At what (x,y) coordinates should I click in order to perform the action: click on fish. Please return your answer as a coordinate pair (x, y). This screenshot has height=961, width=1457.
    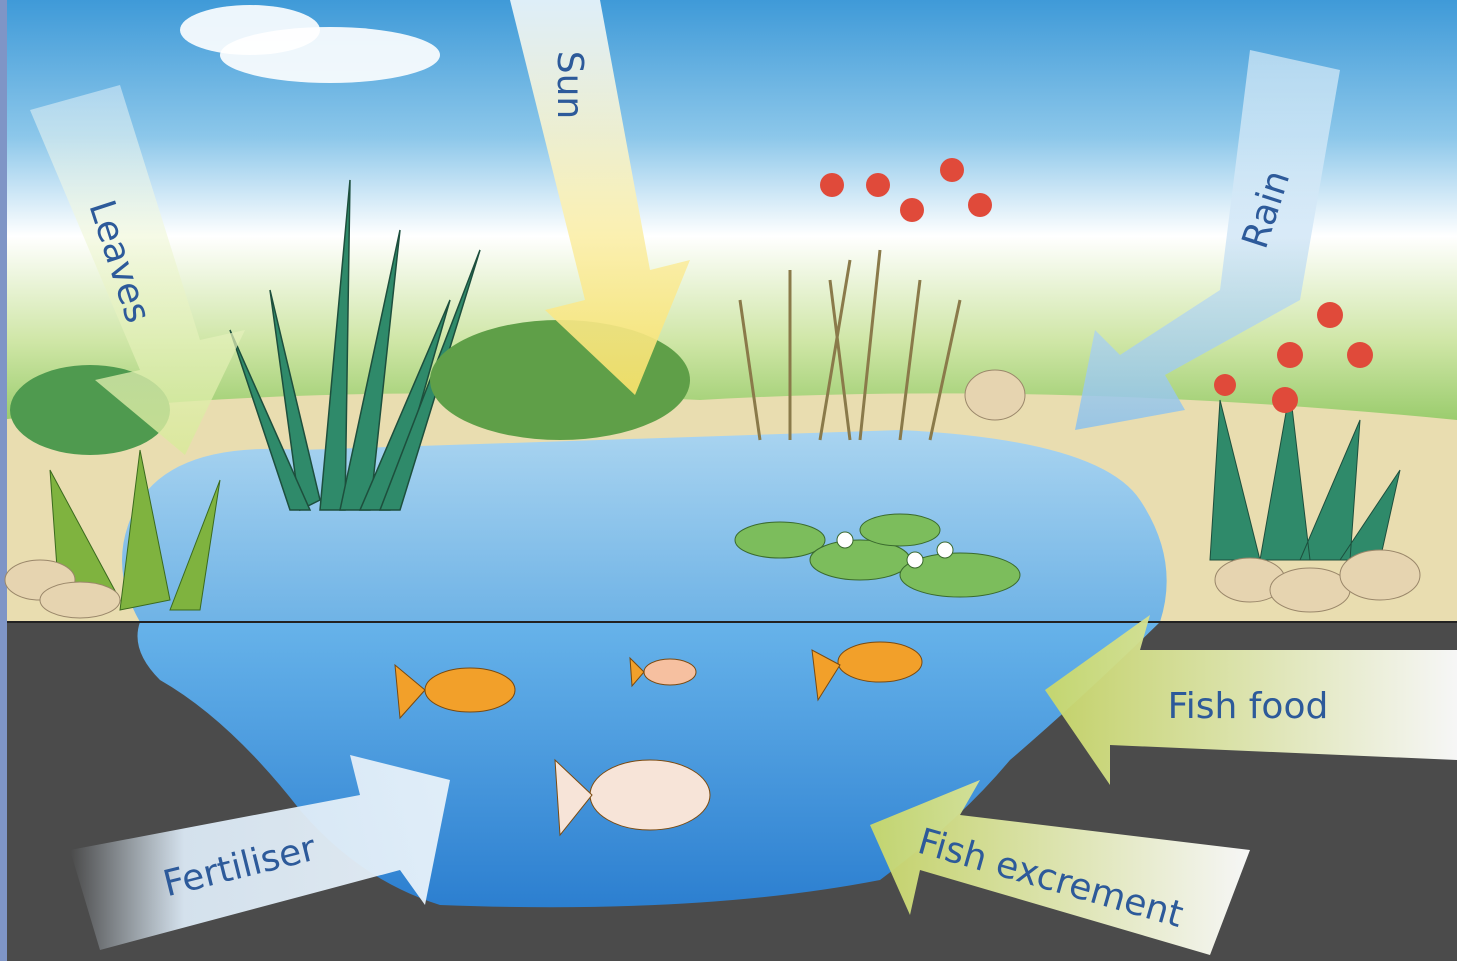
    Looking at the image, I should click on (658, 739).